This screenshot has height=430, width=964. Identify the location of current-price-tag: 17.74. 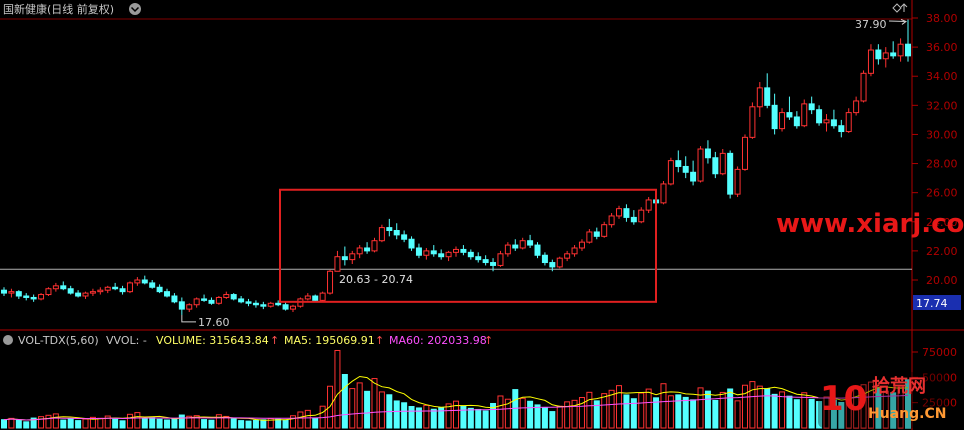
(937, 302).